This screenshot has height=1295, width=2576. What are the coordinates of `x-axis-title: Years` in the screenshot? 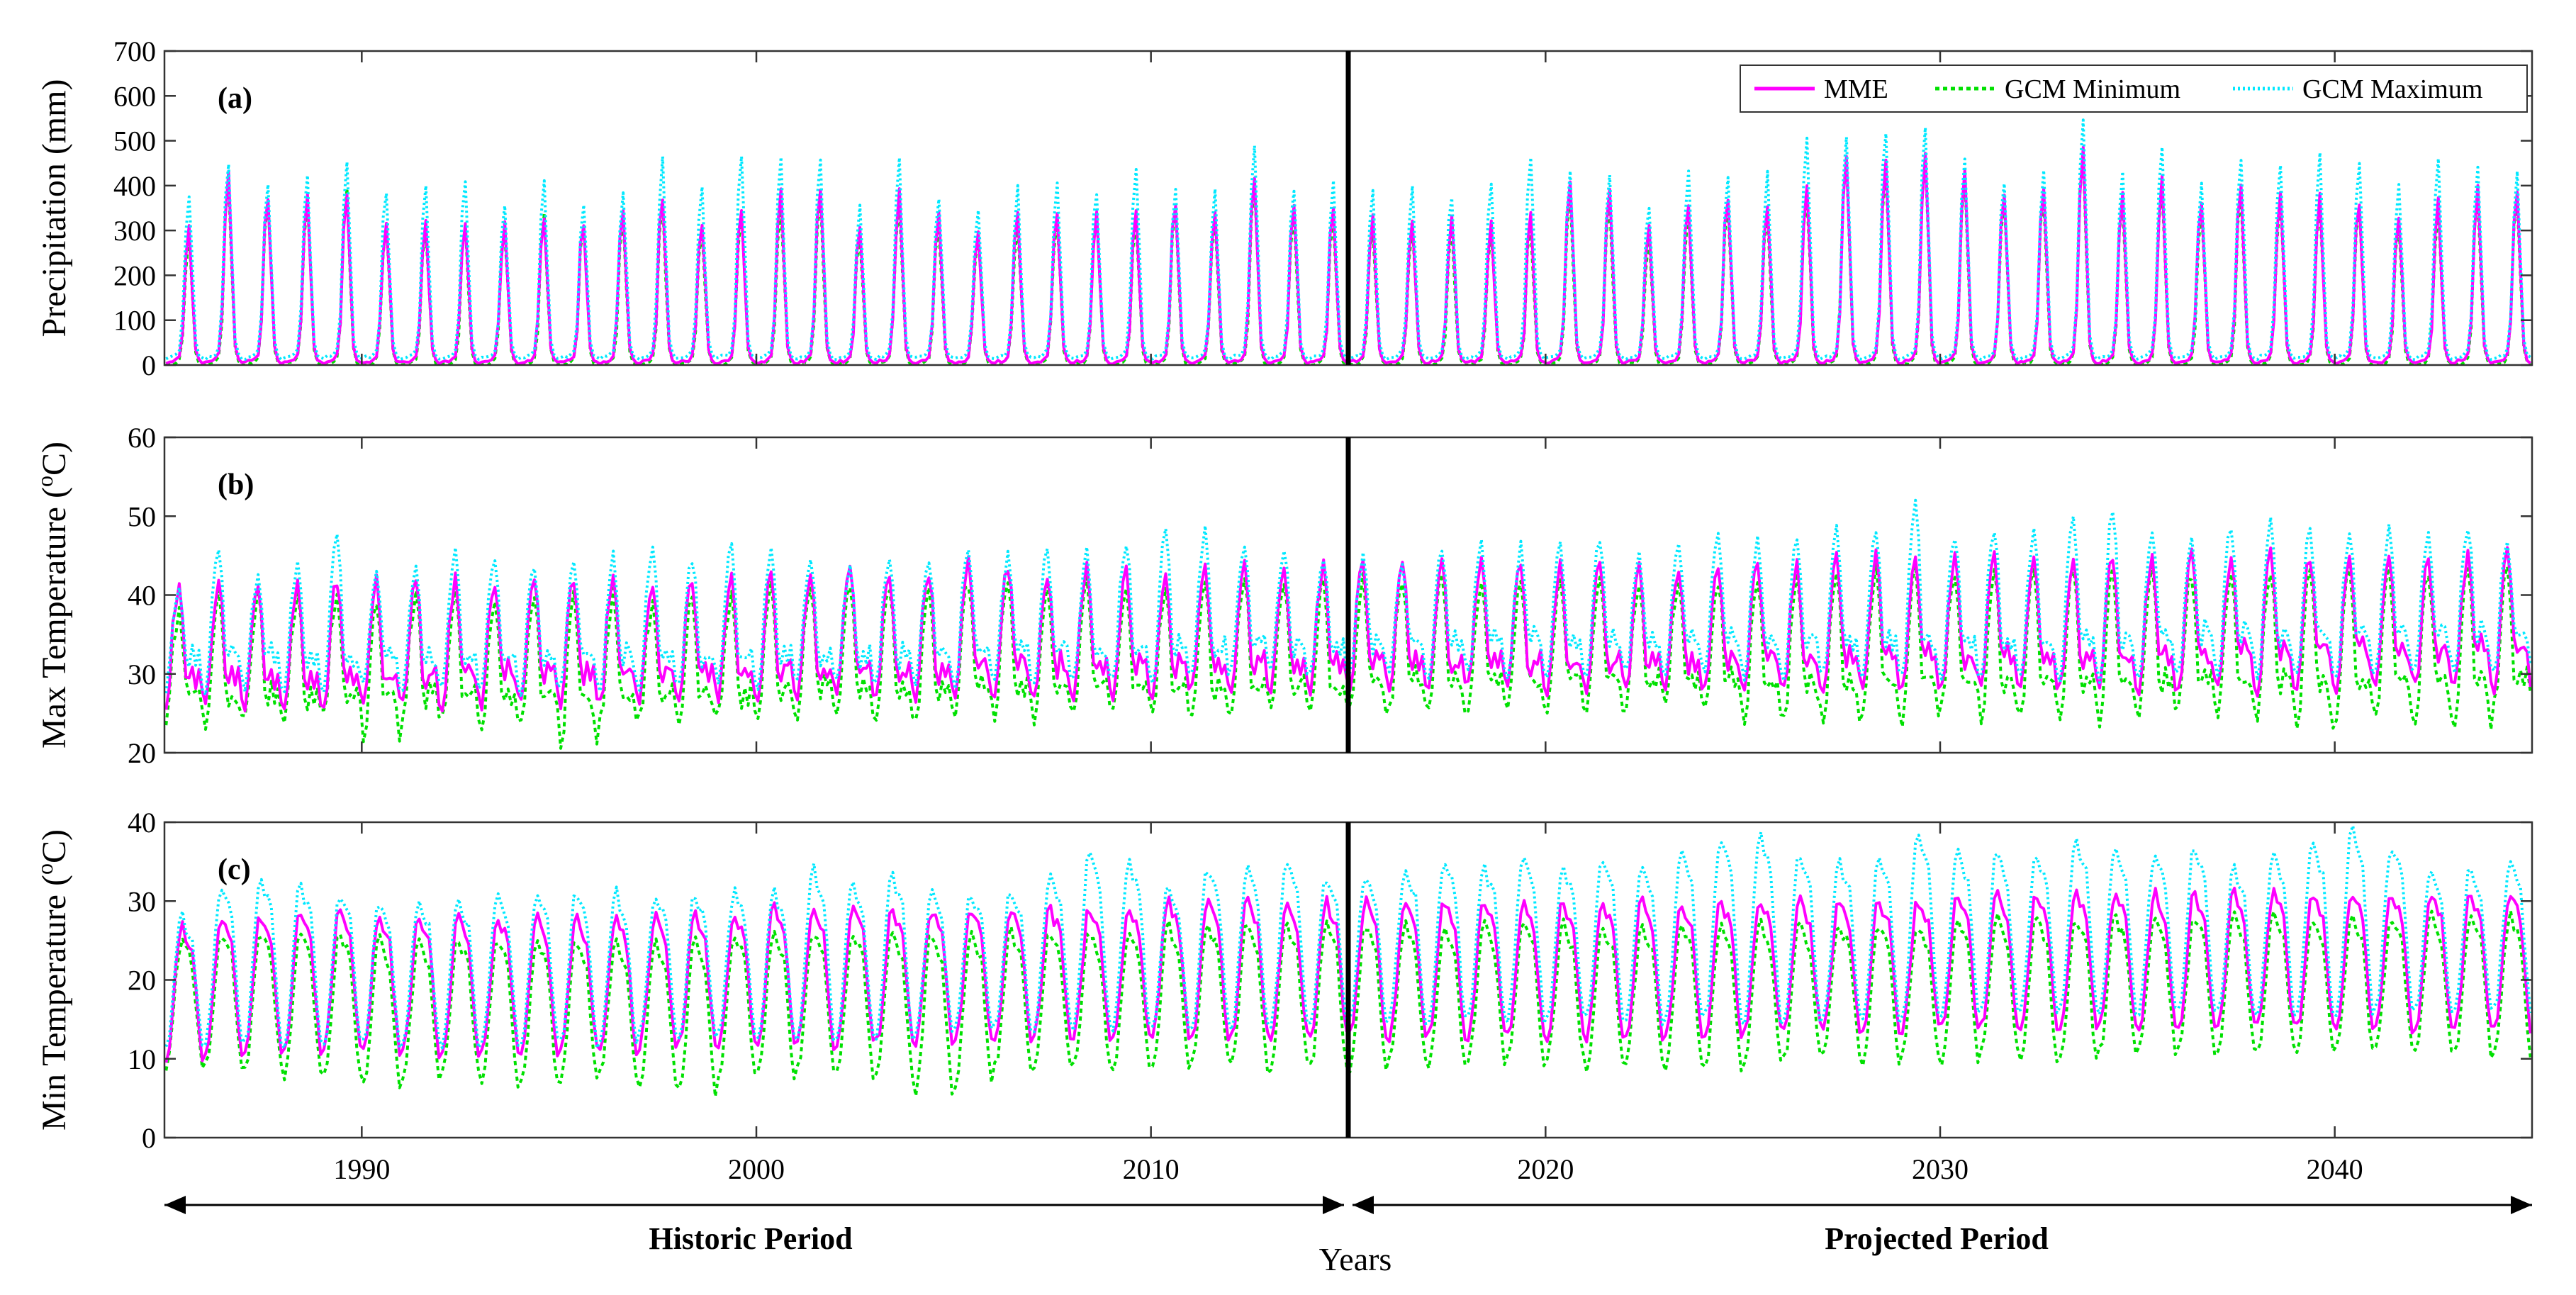 It's located at (1356, 1259).